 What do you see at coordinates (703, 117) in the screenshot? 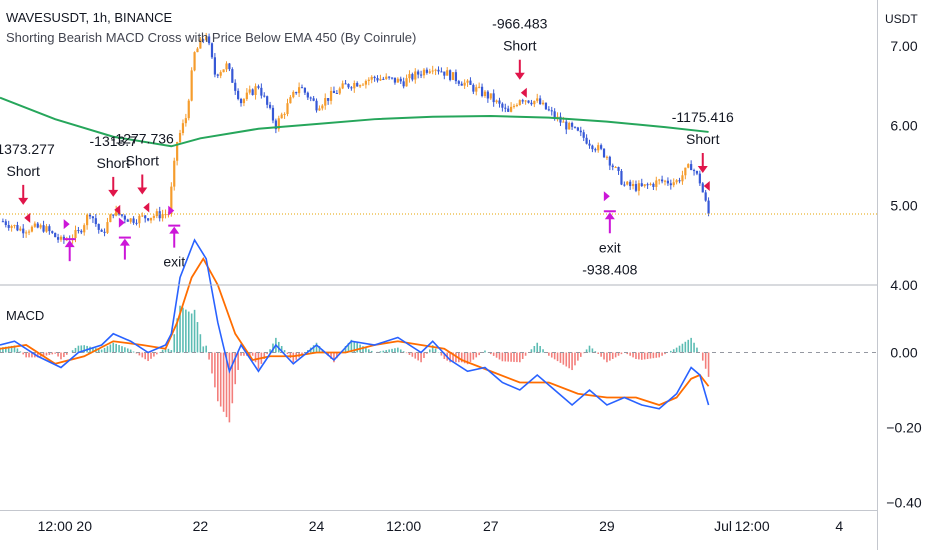
I see `short-signal-label: -1175.416` at bounding box center [703, 117].